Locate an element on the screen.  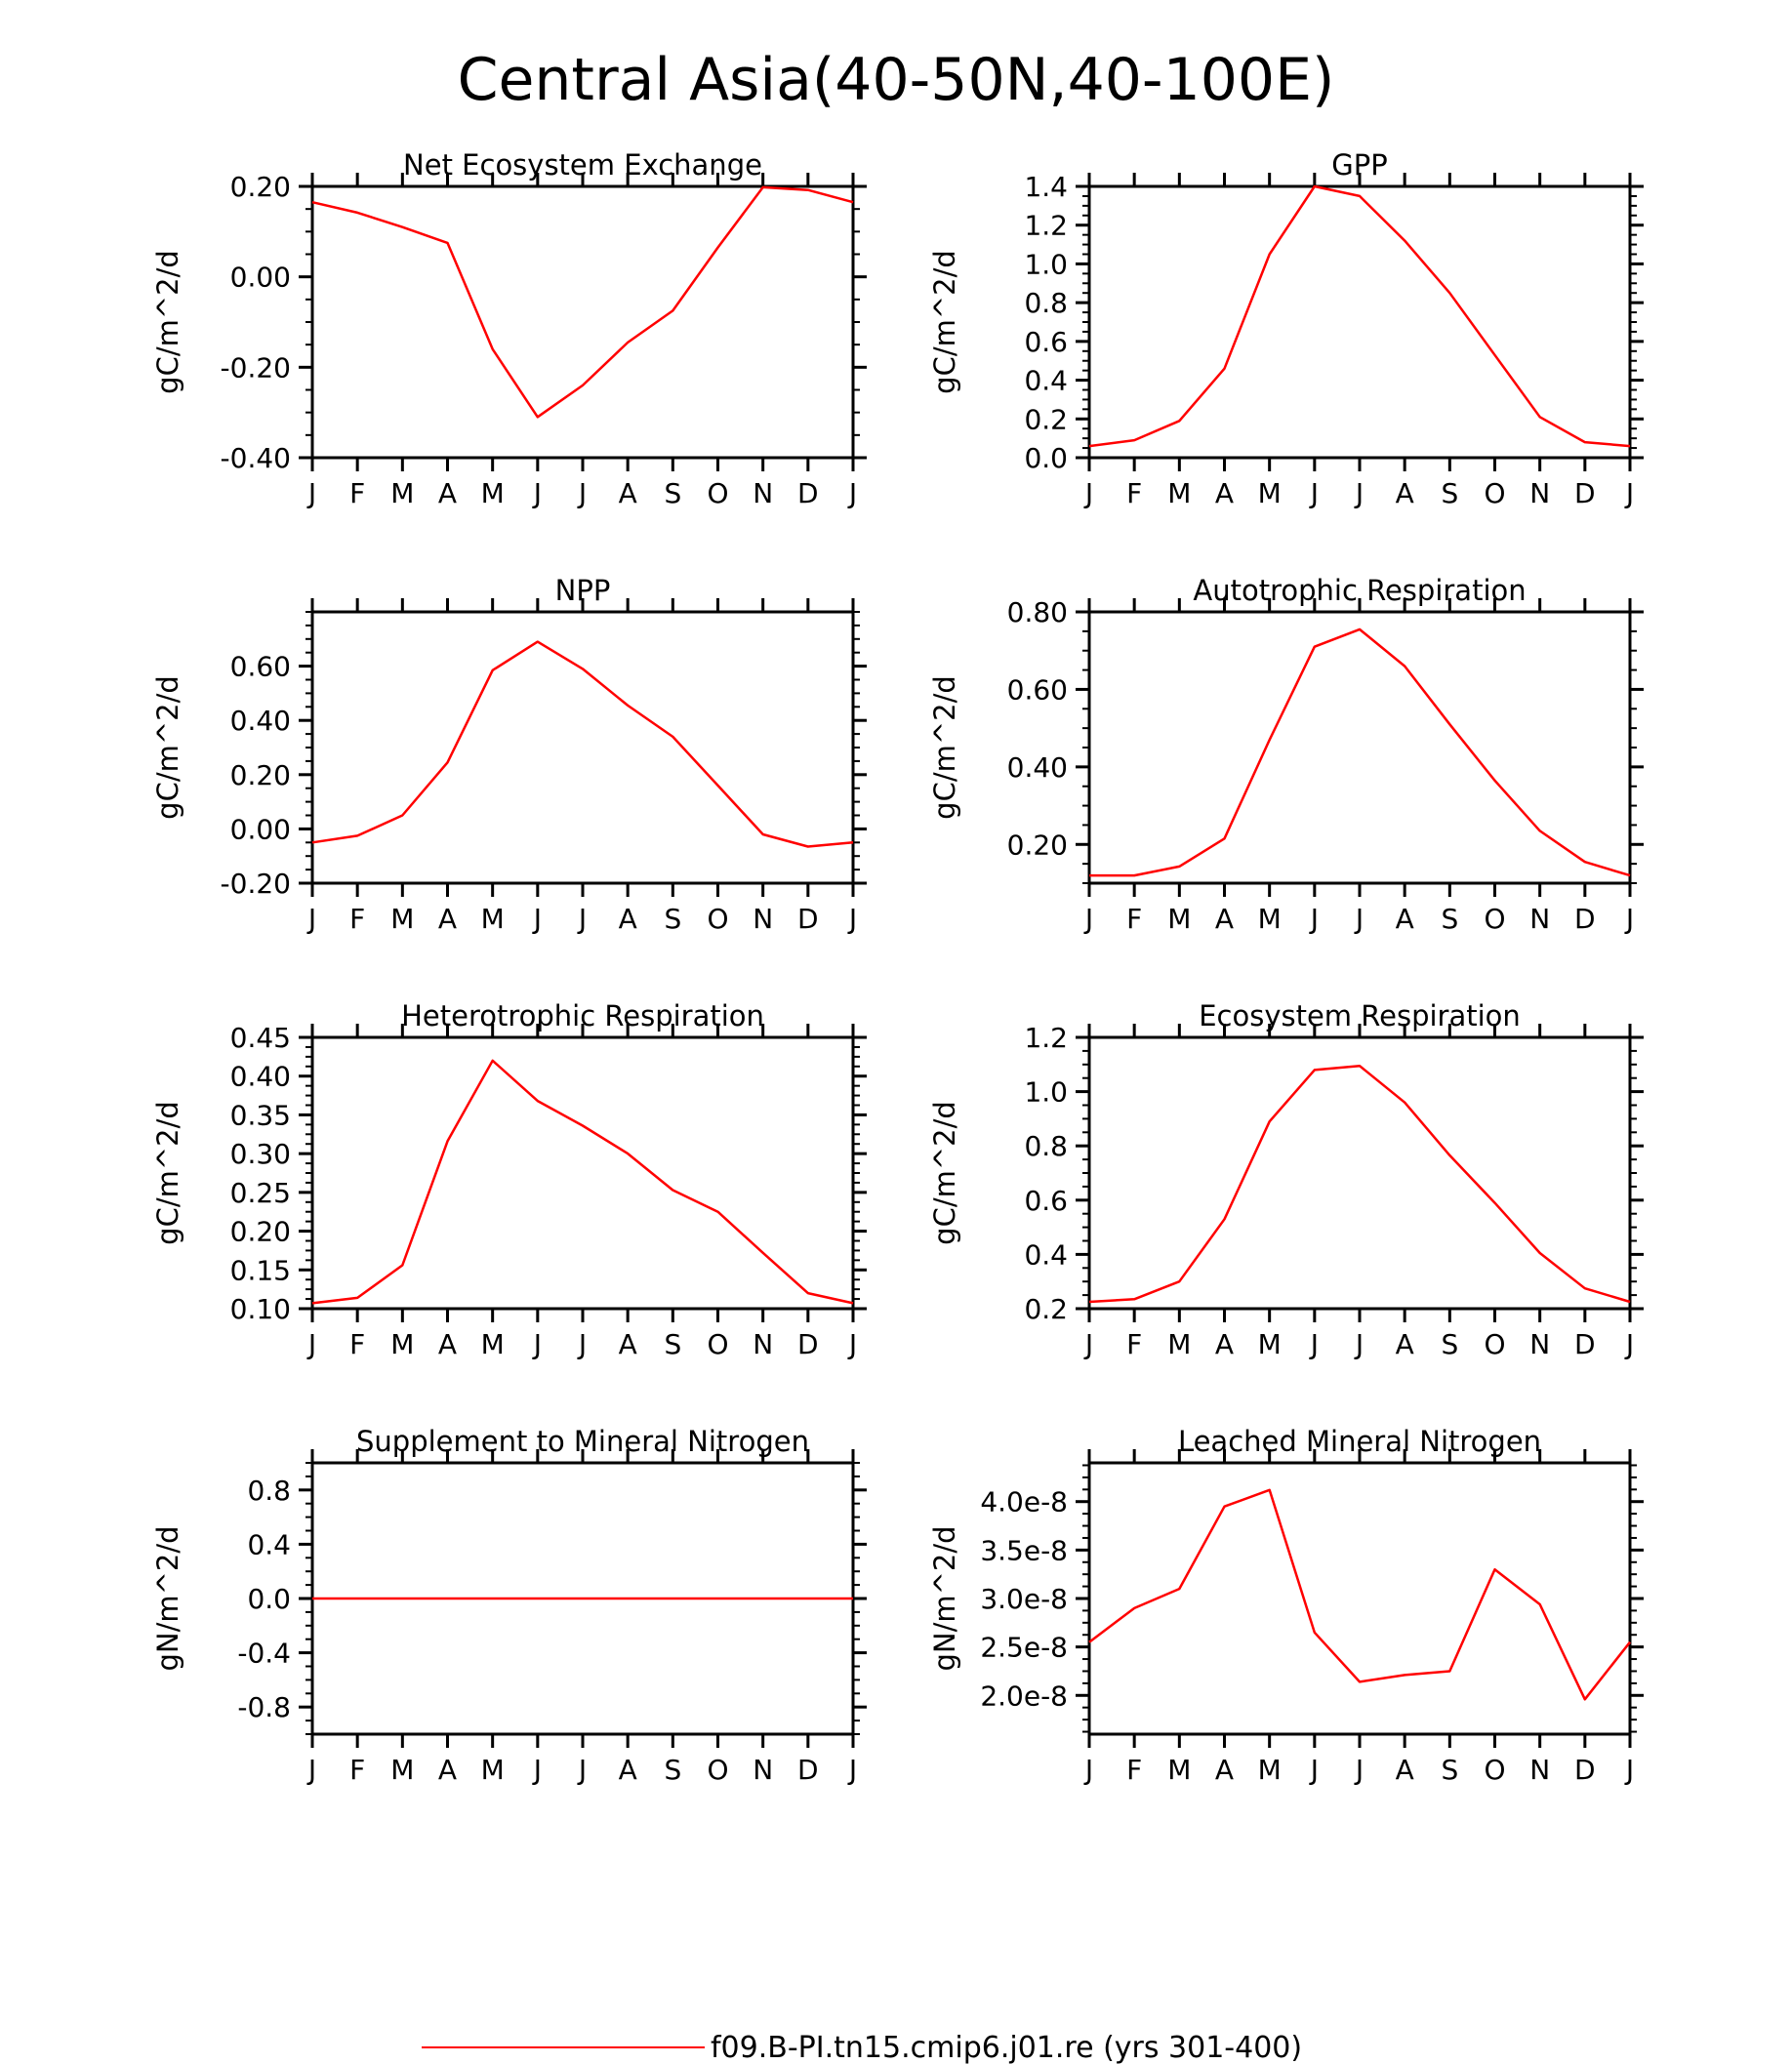
y-tick-label: 0.80 is located at coordinates (1037, 612).